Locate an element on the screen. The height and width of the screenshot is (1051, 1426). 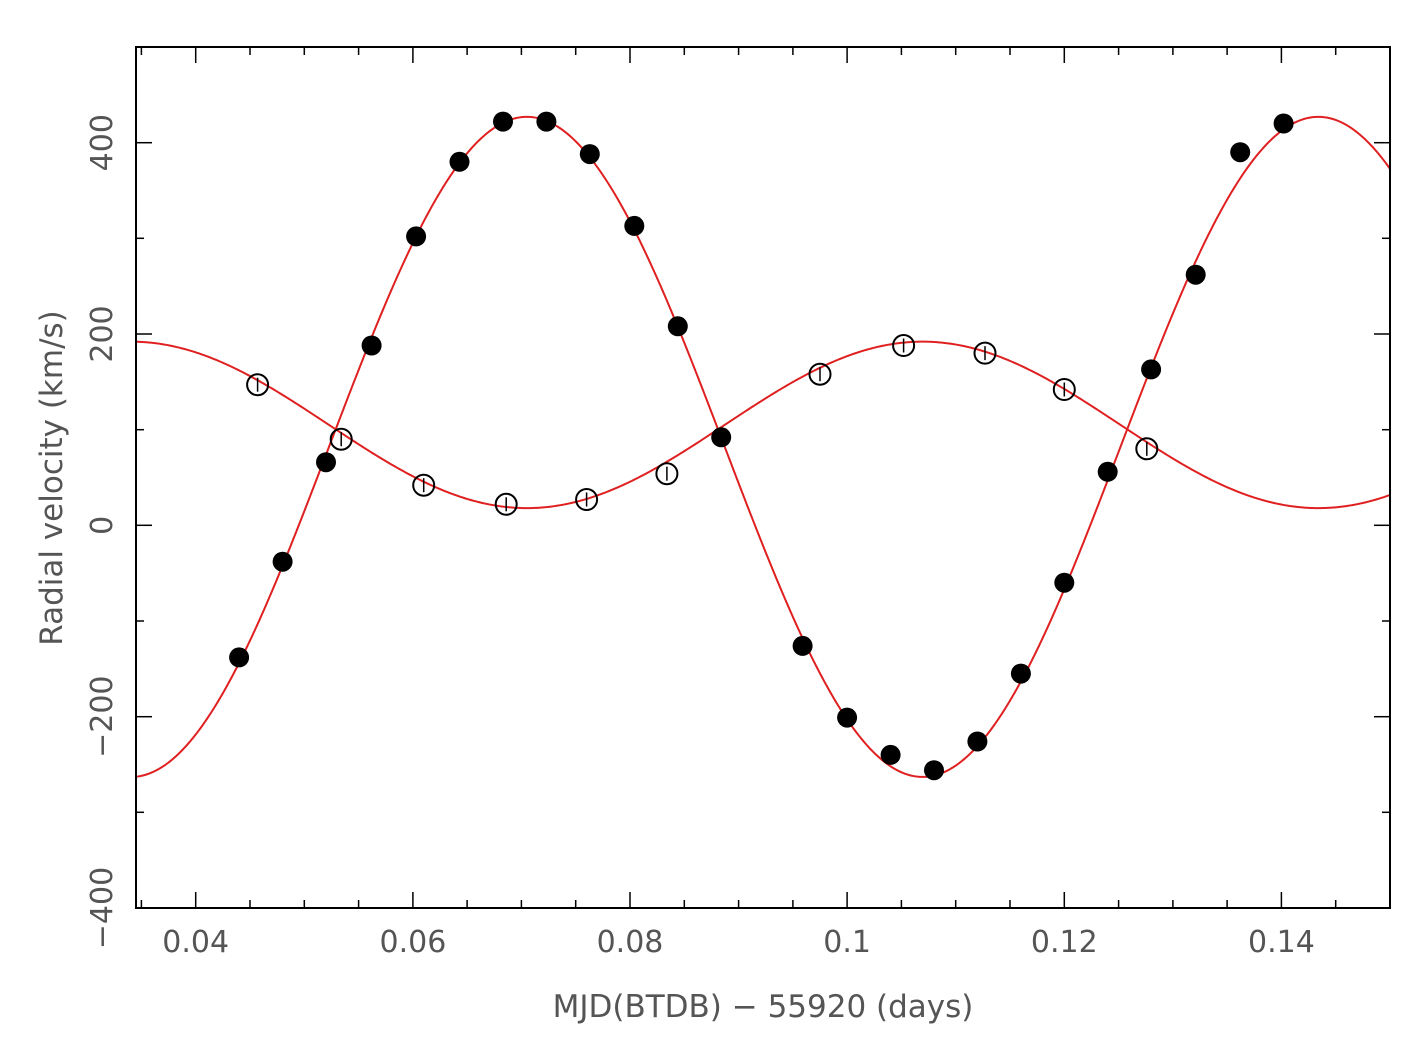
y-tick-label: 200 is located at coordinates (102, 333).